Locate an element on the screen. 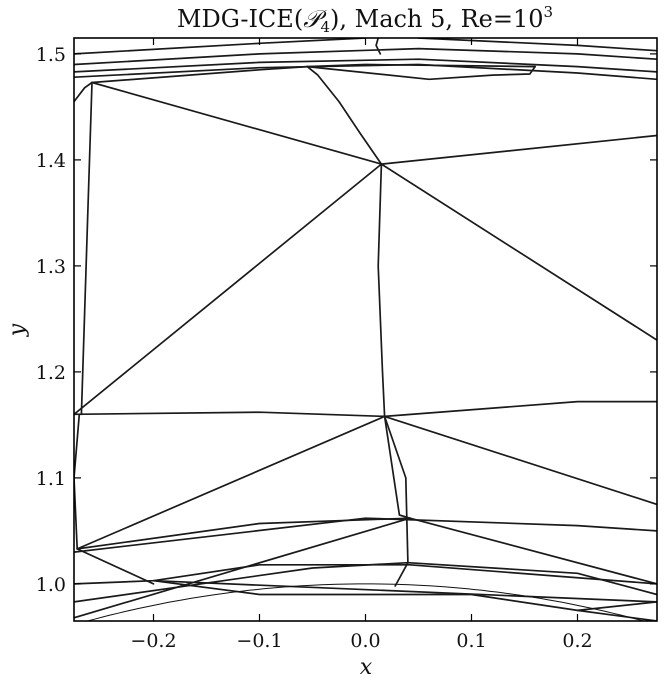 The image size is (664, 689). y-tick-label: 1.5 is located at coordinates (51, 55).